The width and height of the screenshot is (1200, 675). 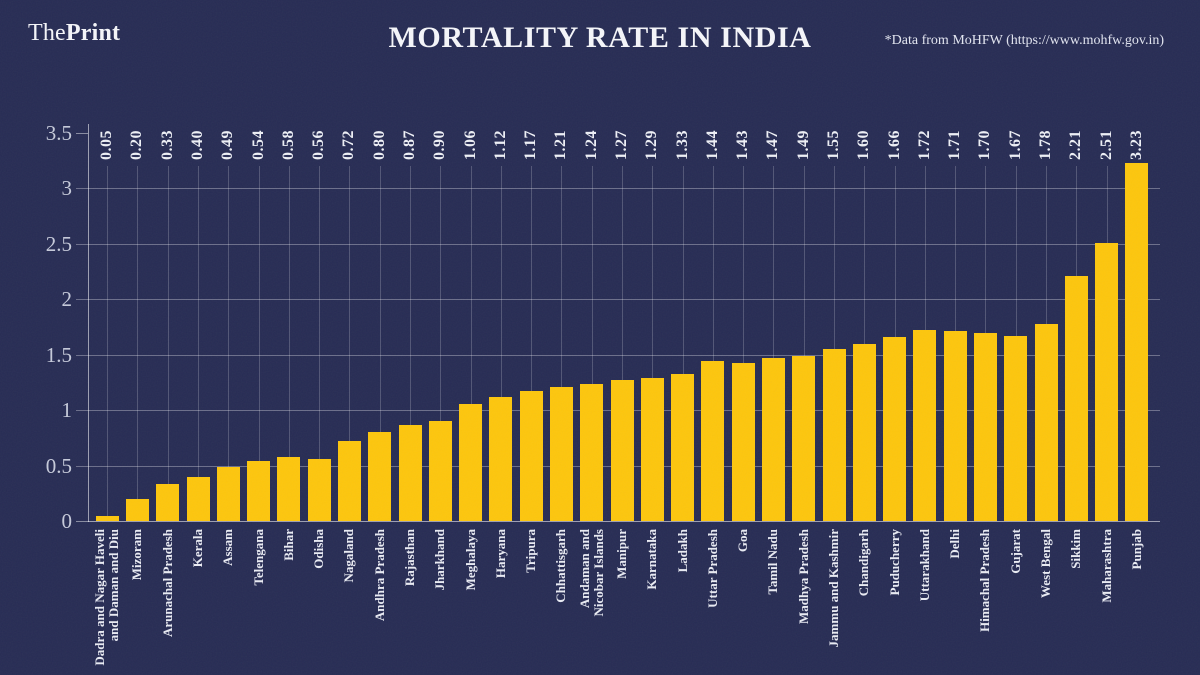 I want to click on x-axis-label: Uttar Pradesh, so click(x=712, y=568).